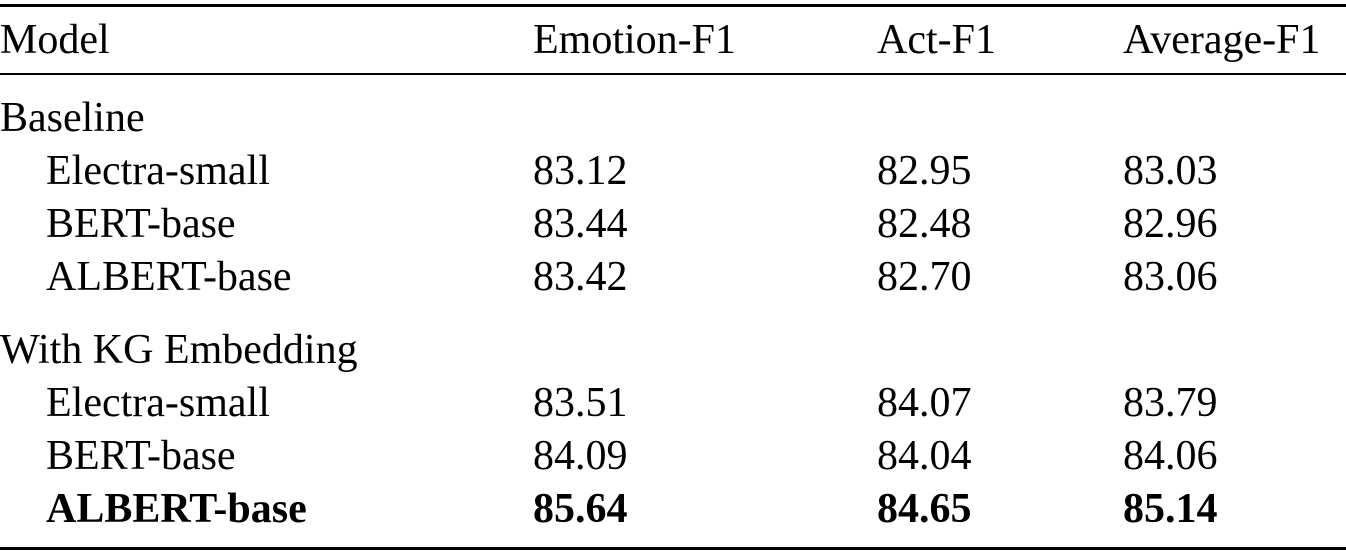  Describe the element at coordinates (580, 170) in the screenshot. I see `emotion-f1-cell: 83.12` at that location.